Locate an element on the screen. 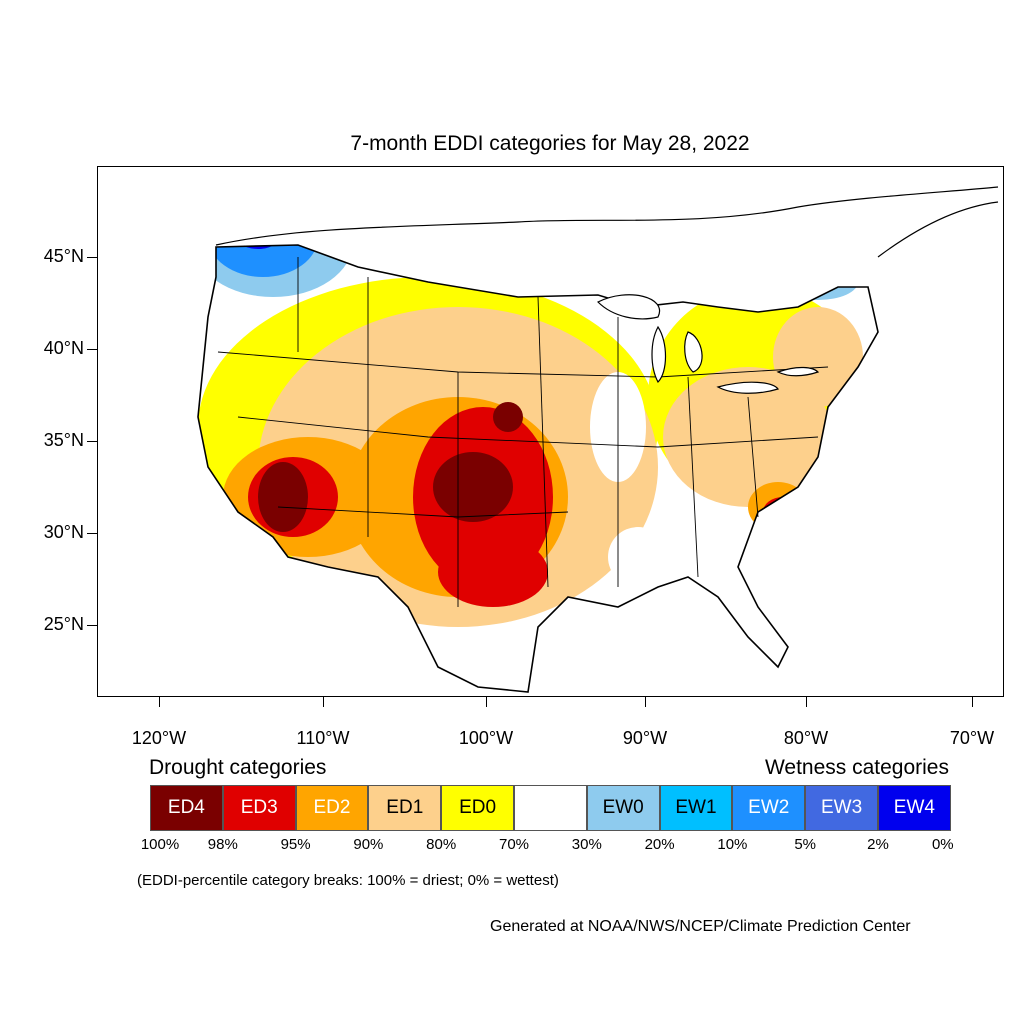  legend-box-ed0: ED0 is located at coordinates (477, 808).